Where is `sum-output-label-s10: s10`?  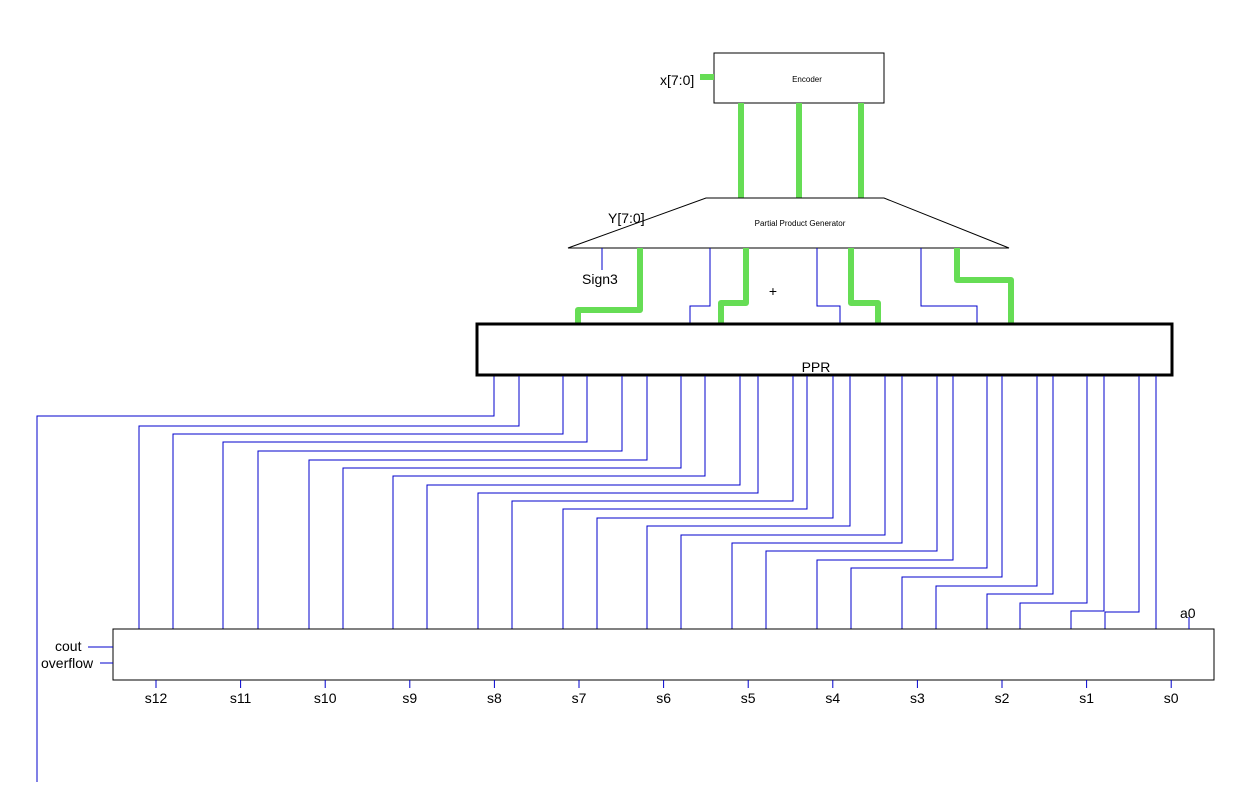
sum-output-label-s10: s10 is located at coordinates (325, 698).